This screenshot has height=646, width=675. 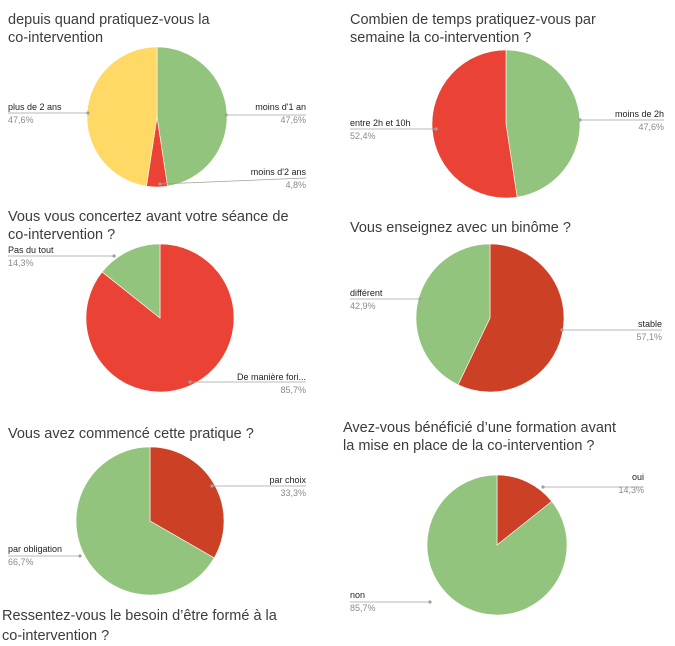 I want to click on chart-5-slice-2-percent: 66,7%, so click(x=21, y=562).